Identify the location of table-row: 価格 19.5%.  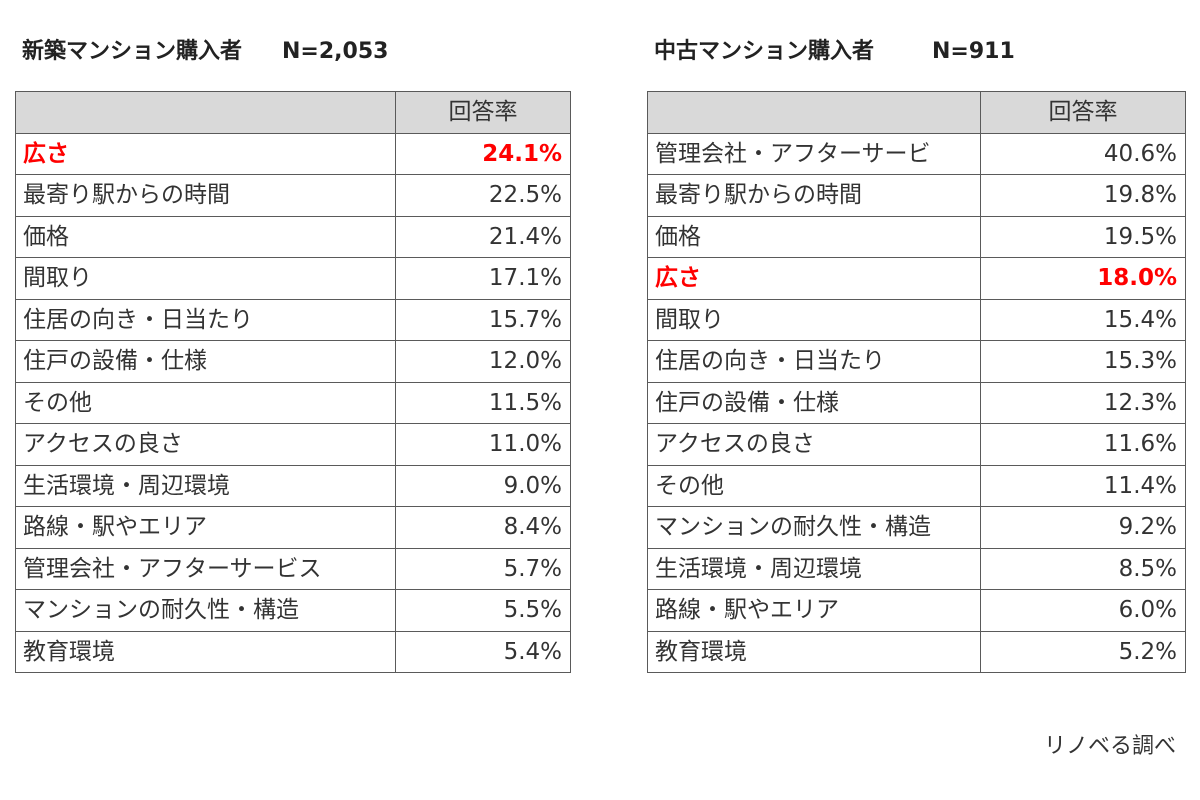
(916, 236).